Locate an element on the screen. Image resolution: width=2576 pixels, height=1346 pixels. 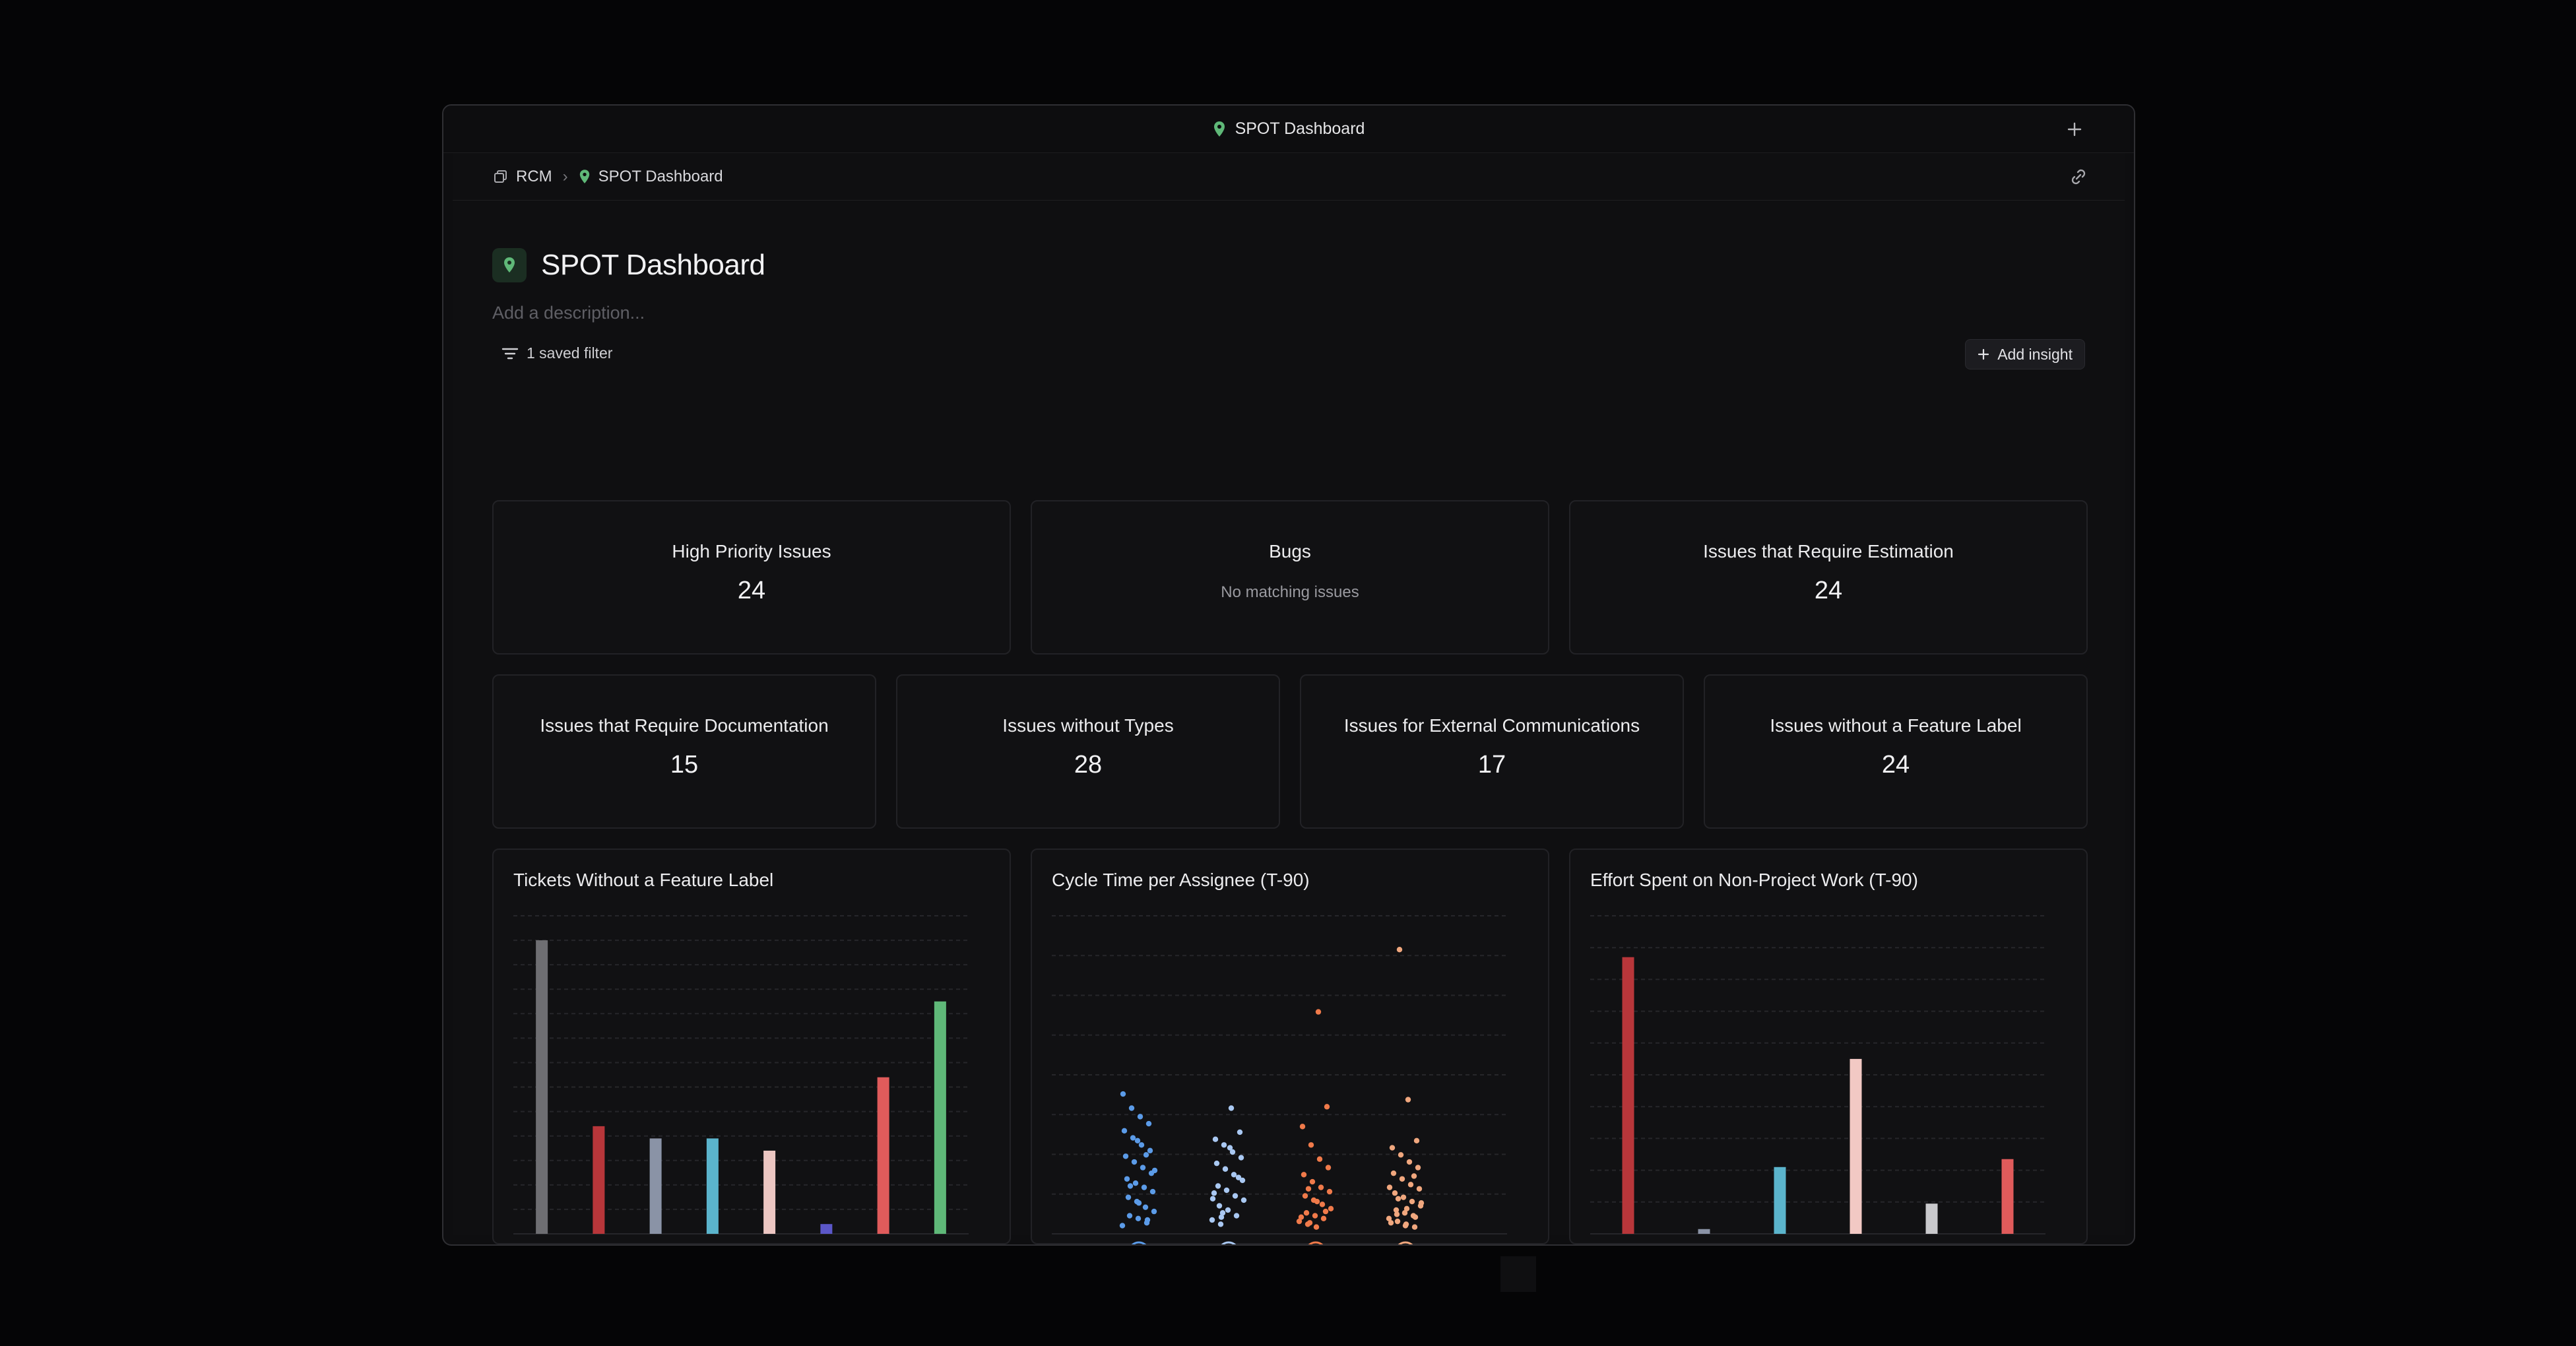
metric-card-high-priority: High Priority Issues 24 is located at coordinates (752, 577).